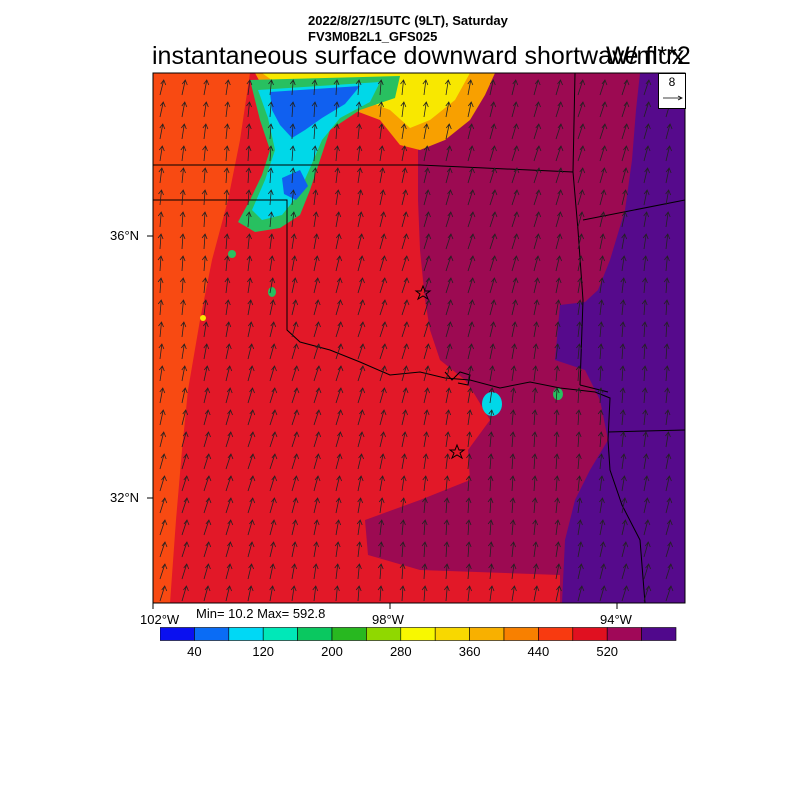 The image size is (800, 800). What do you see at coordinates (556, 634) in the screenshot?
I see `colorbar-swatch` at bounding box center [556, 634].